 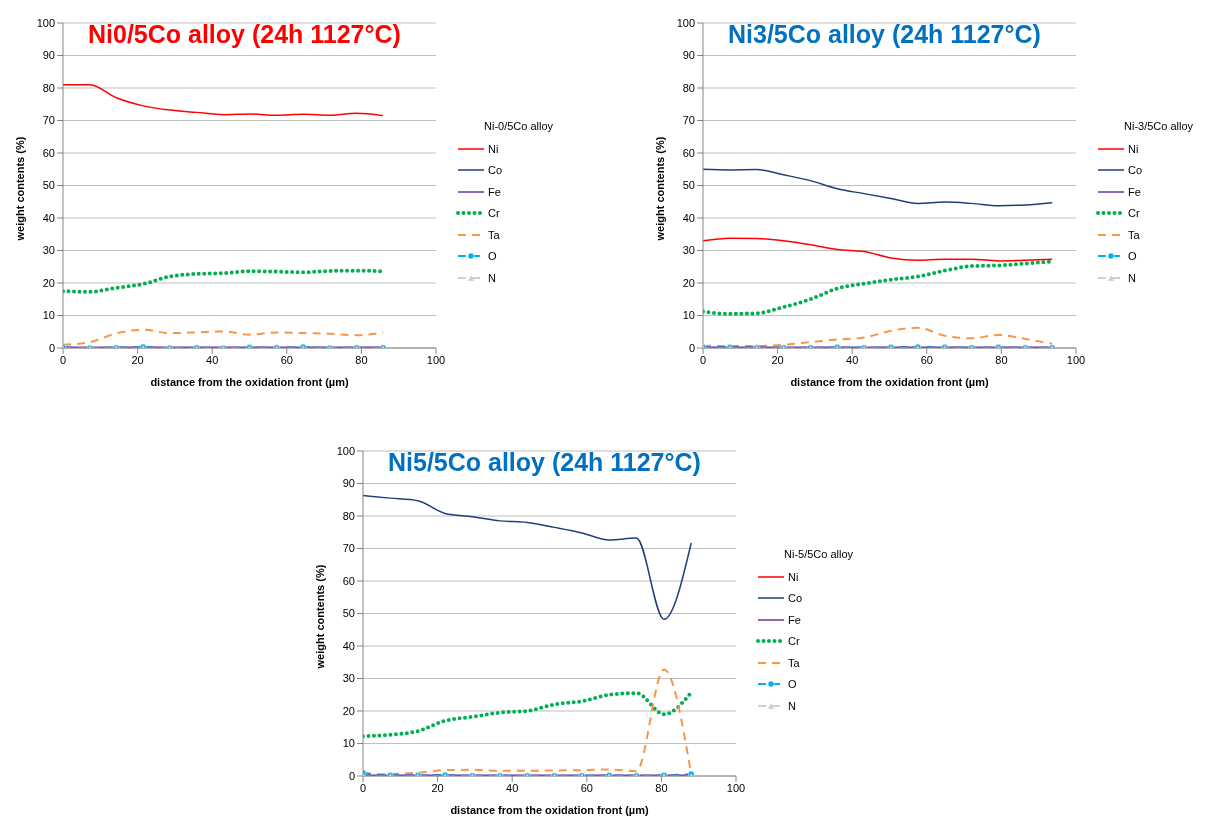 What do you see at coordinates (1159, 126) in the screenshot?
I see `legend-title: Ni-3/5Co alloy` at bounding box center [1159, 126].